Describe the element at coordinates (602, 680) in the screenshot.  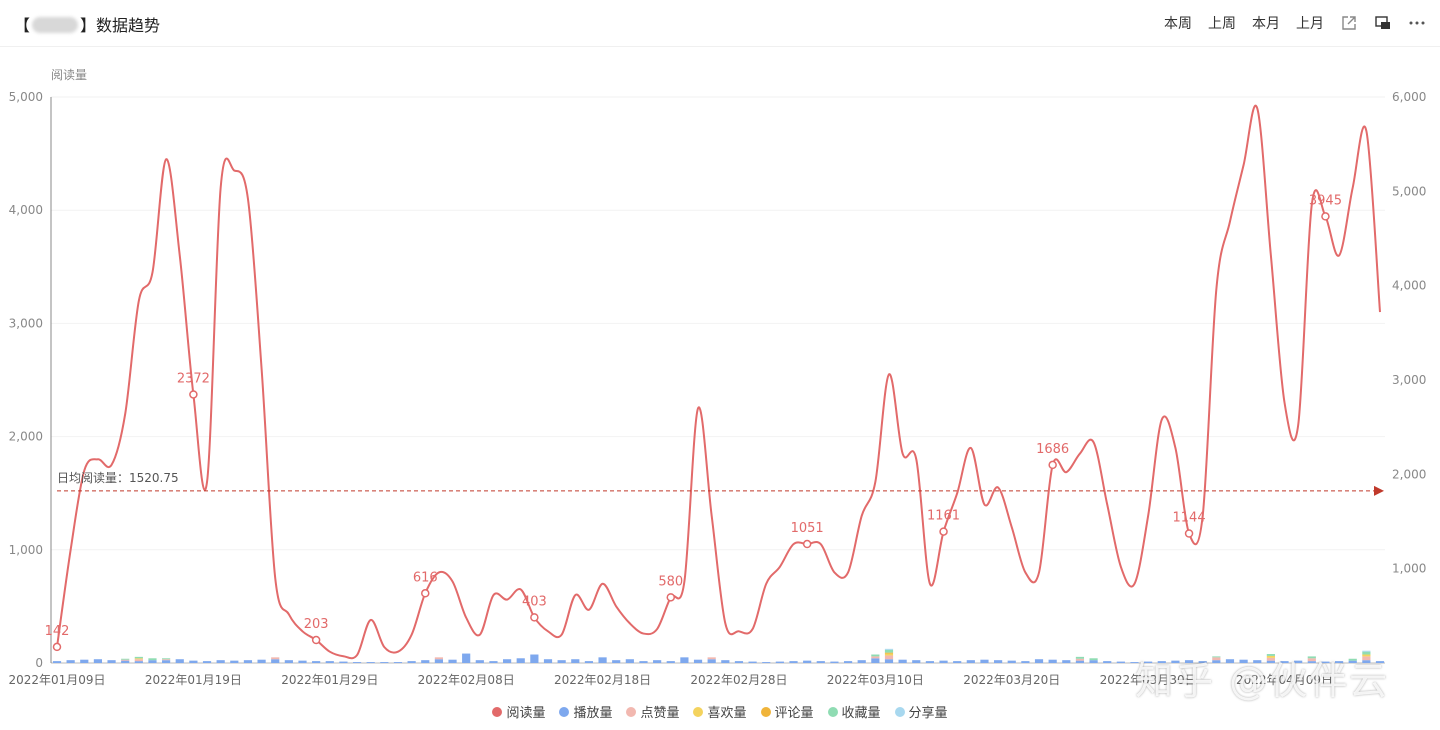
I see `x-tick-label: 2022年02月18日` at that location.